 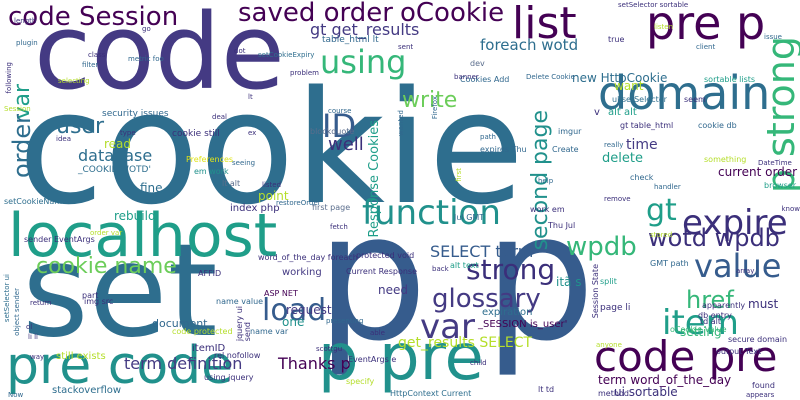 What do you see at coordinates (646, 392) in the screenshot?
I see `cloud-word: ui sortable` at bounding box center [646, 392].